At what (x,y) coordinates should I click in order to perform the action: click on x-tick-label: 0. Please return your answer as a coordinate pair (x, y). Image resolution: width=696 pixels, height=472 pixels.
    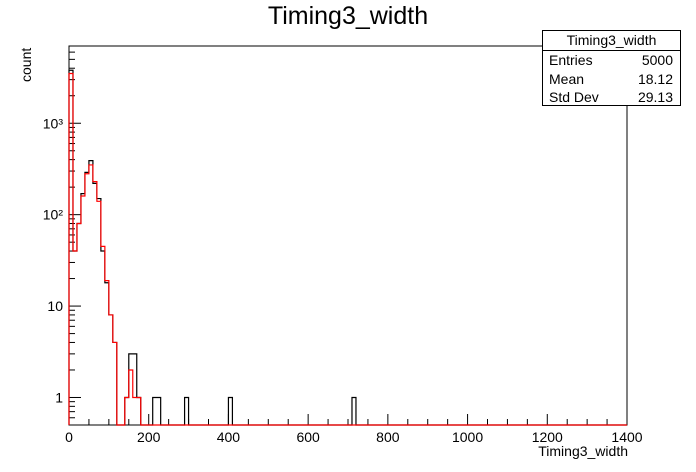
    Looking at the image, I should click on (69, 437).